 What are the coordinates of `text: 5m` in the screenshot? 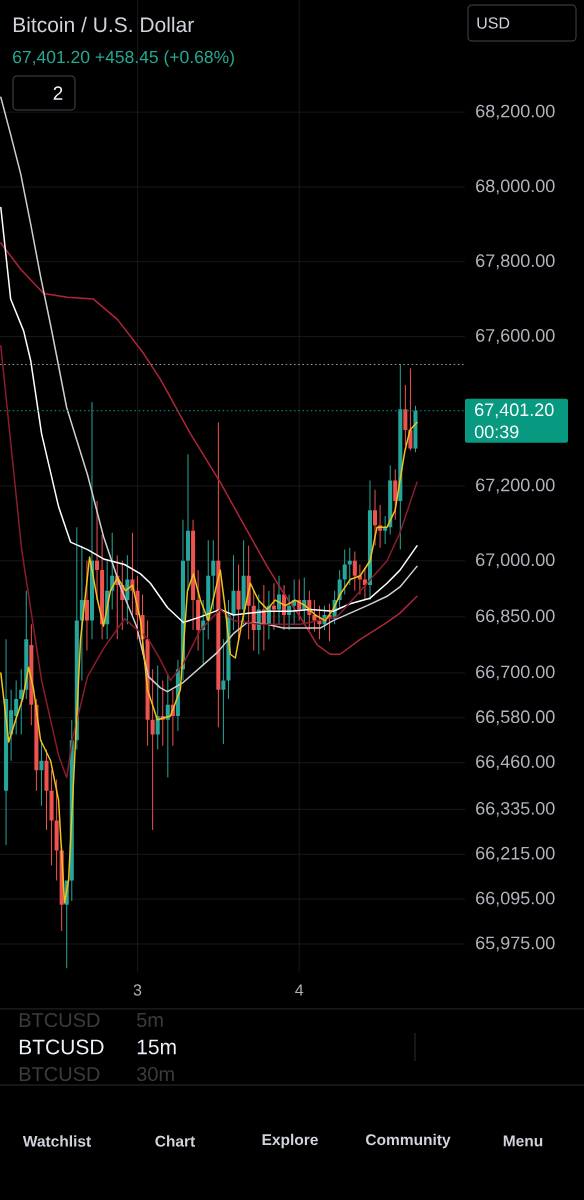 It's located at (150, 1020).